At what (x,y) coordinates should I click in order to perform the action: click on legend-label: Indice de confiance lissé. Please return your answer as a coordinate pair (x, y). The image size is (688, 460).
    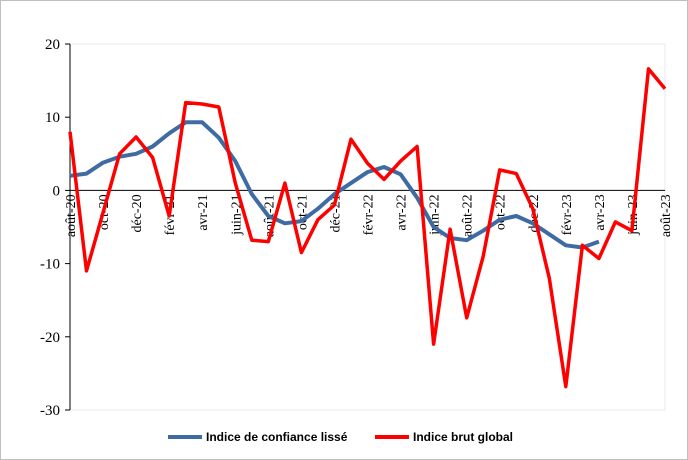
    Looking at the image, I should click on (277, 437).